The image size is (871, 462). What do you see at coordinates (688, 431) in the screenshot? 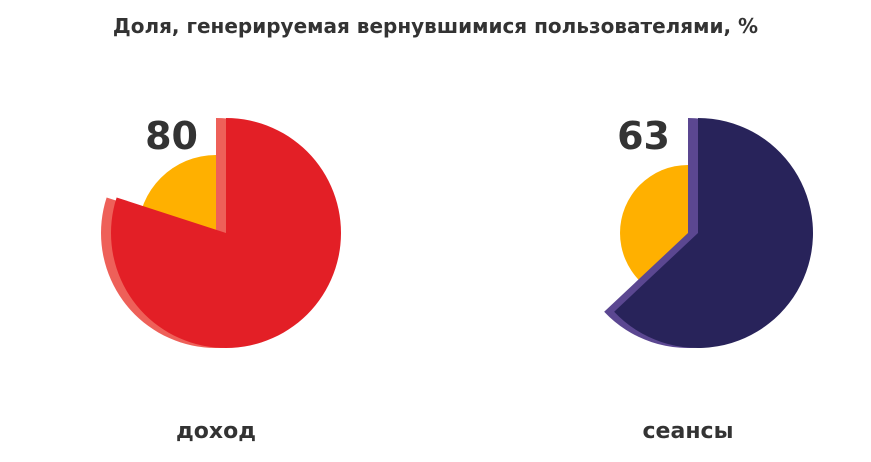
I see `category-label: сеансы` at bounding box center [688, 431].